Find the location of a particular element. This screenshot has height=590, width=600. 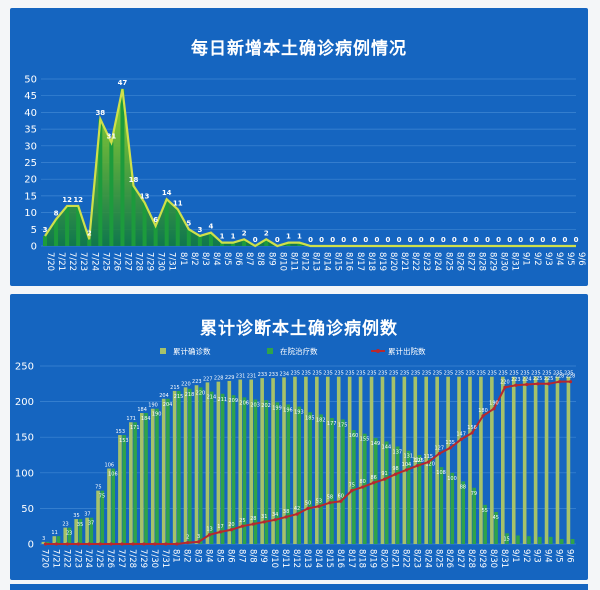

x-tick-label: 8/6 is located at coordinates (238, 259).